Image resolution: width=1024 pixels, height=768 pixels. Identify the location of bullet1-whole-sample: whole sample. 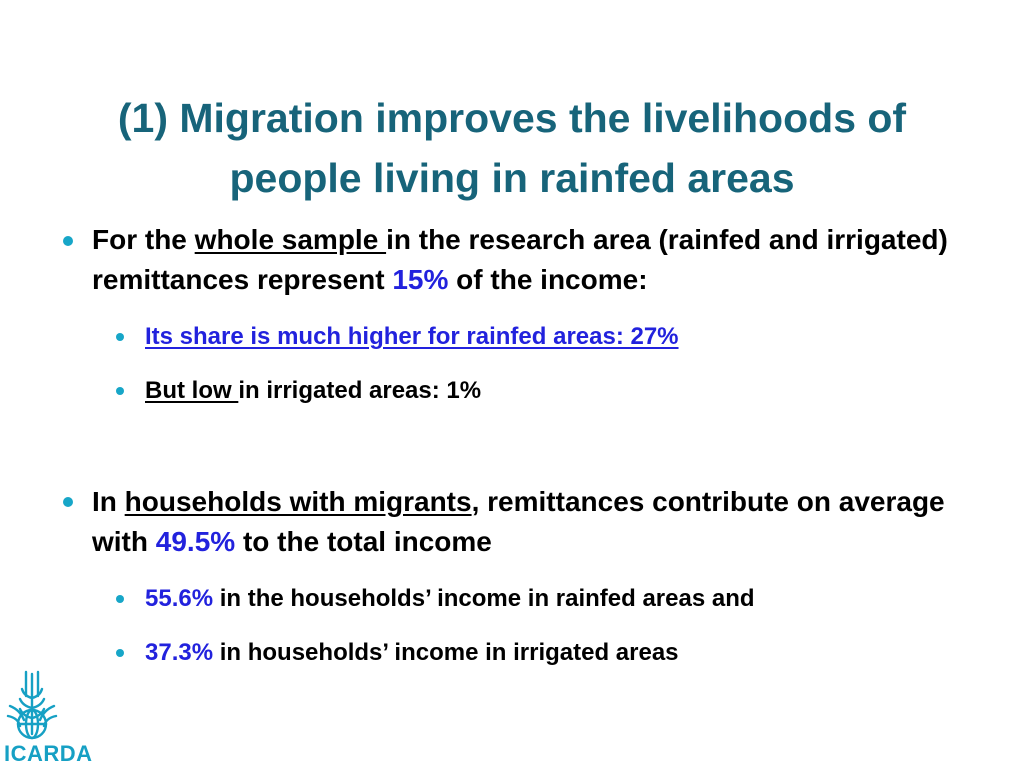
(290, 239).